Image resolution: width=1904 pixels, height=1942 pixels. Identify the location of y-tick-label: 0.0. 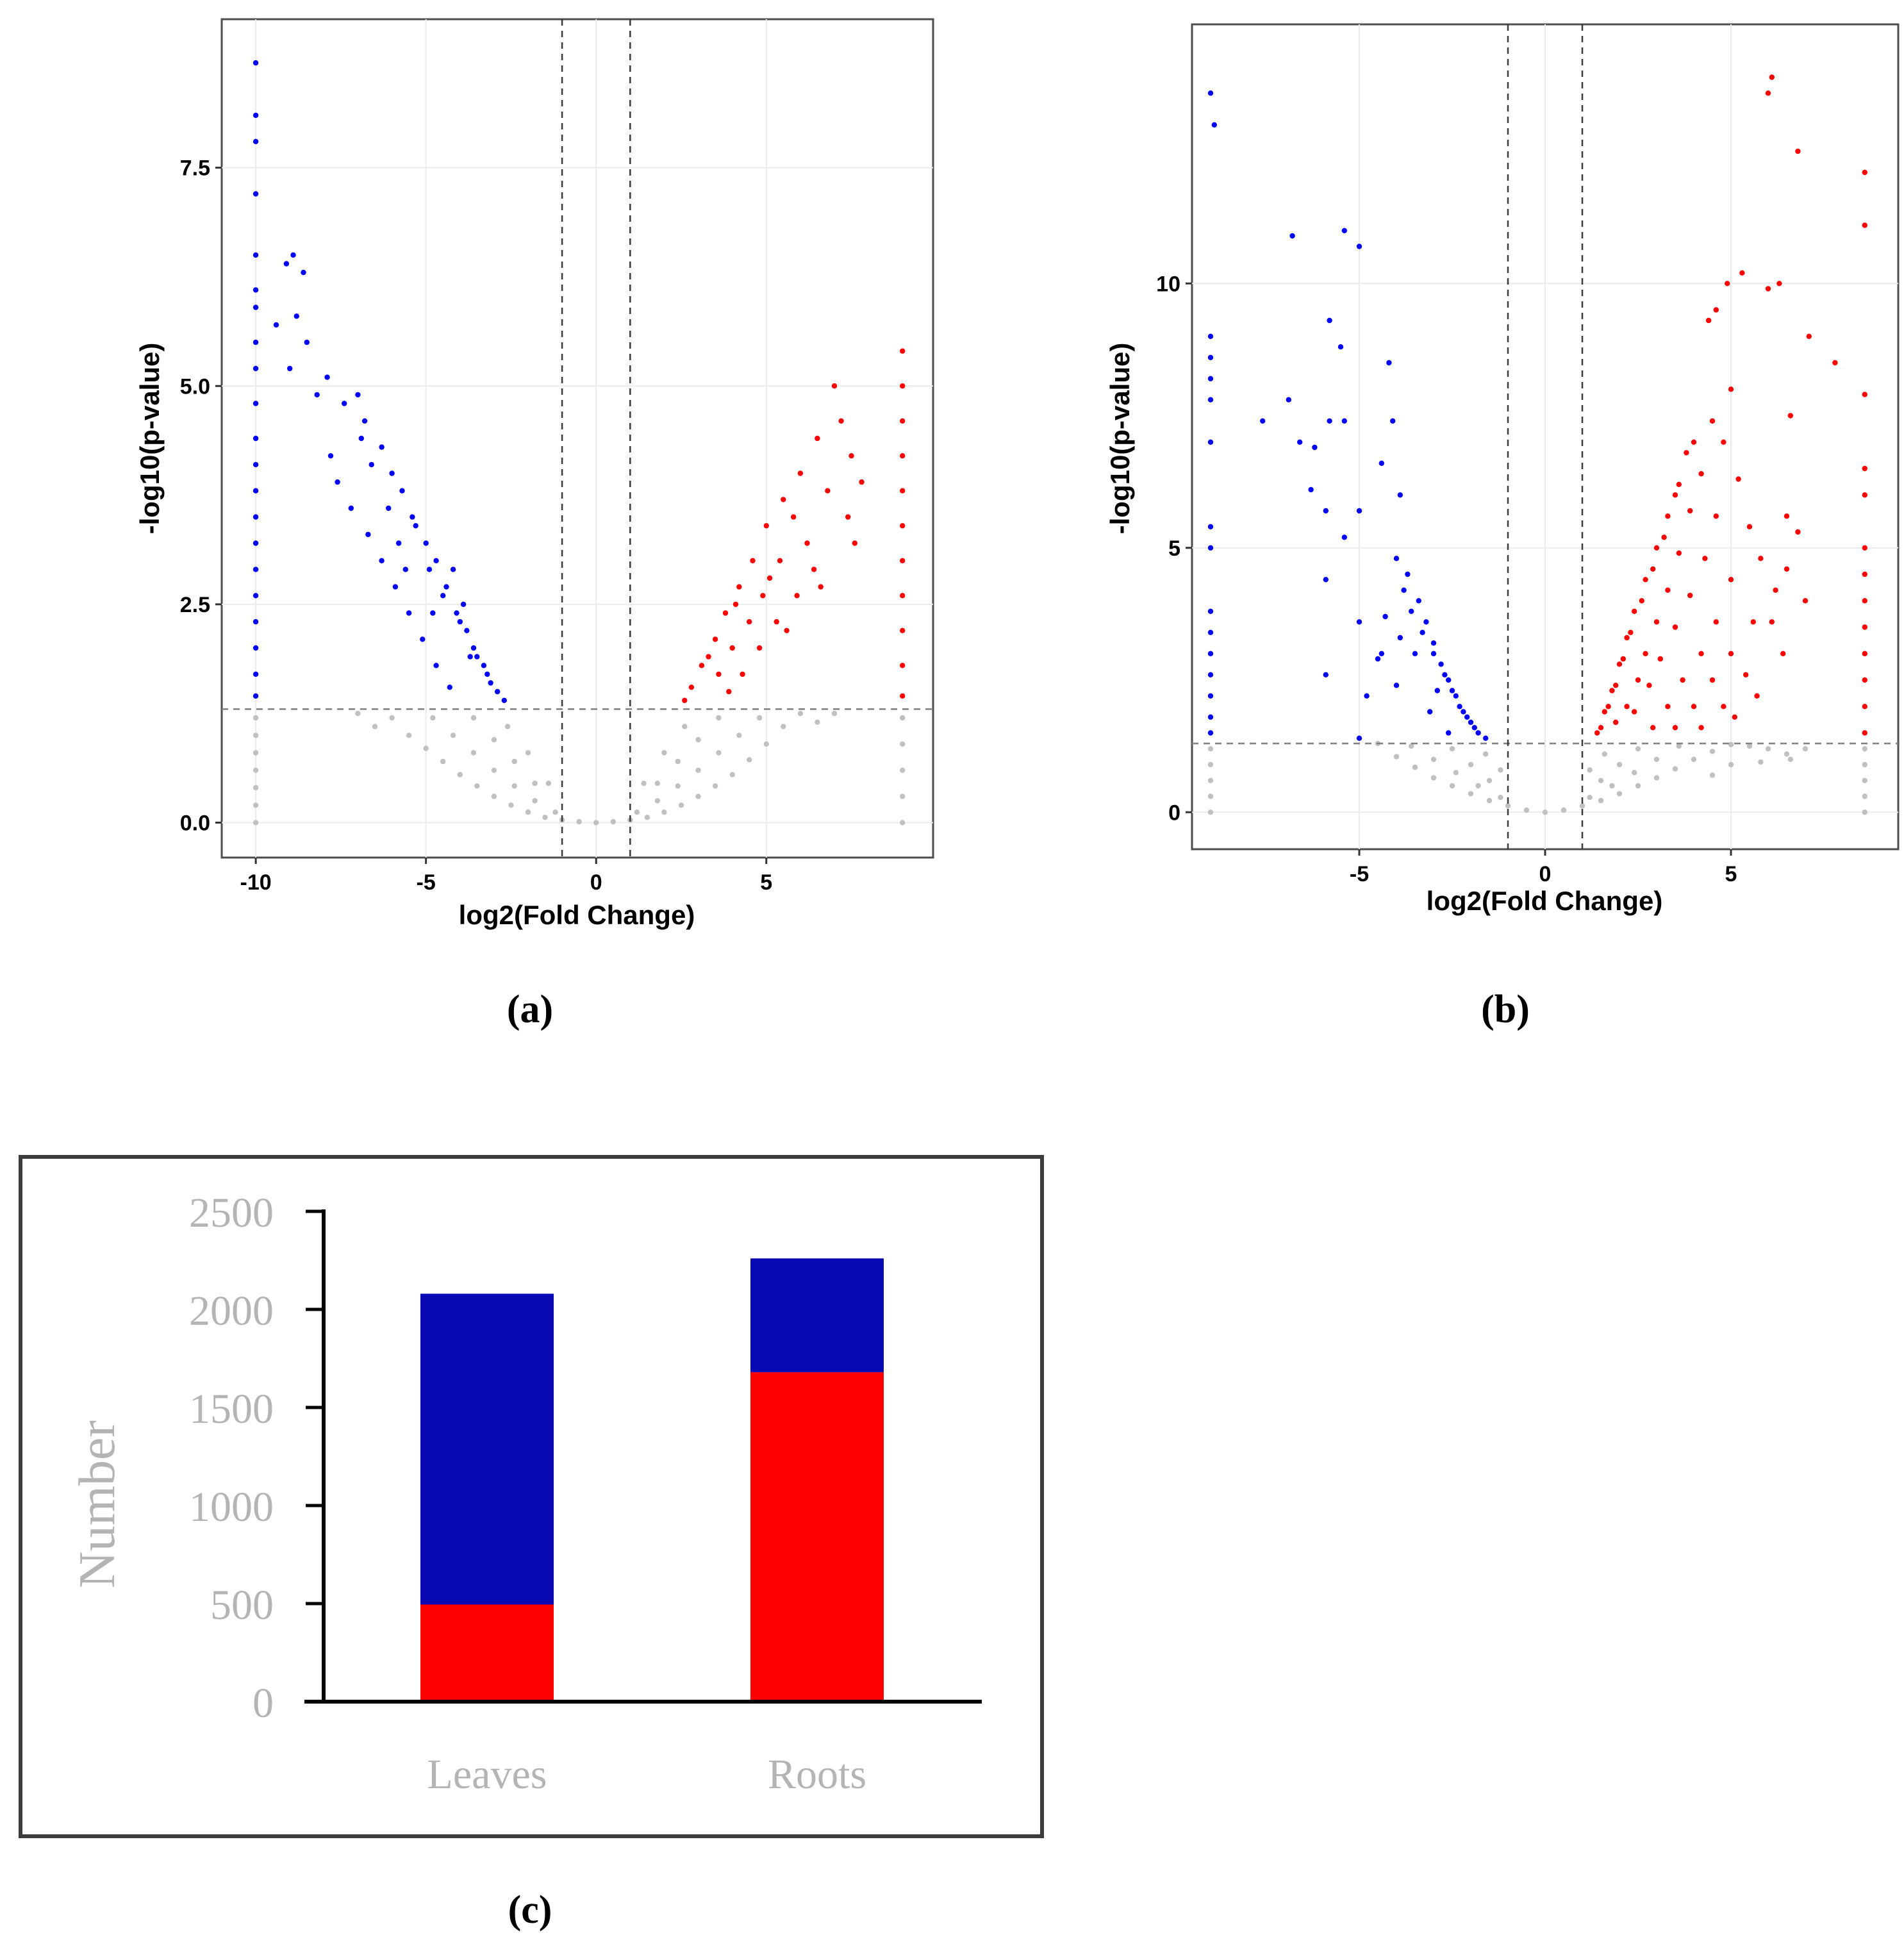
(195, 823).